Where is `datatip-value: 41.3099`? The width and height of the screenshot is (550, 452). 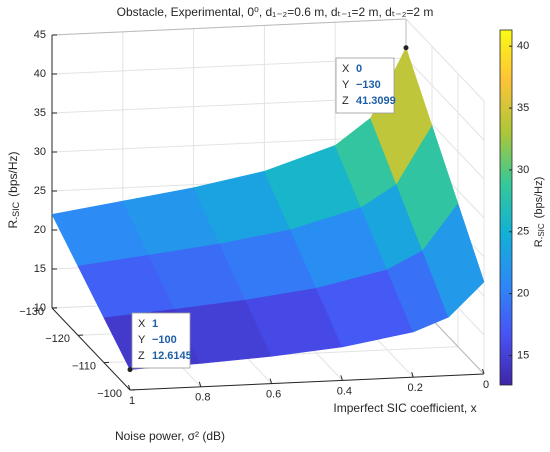 datatip-value: 41.3099 is located at coordinates (376, 101).